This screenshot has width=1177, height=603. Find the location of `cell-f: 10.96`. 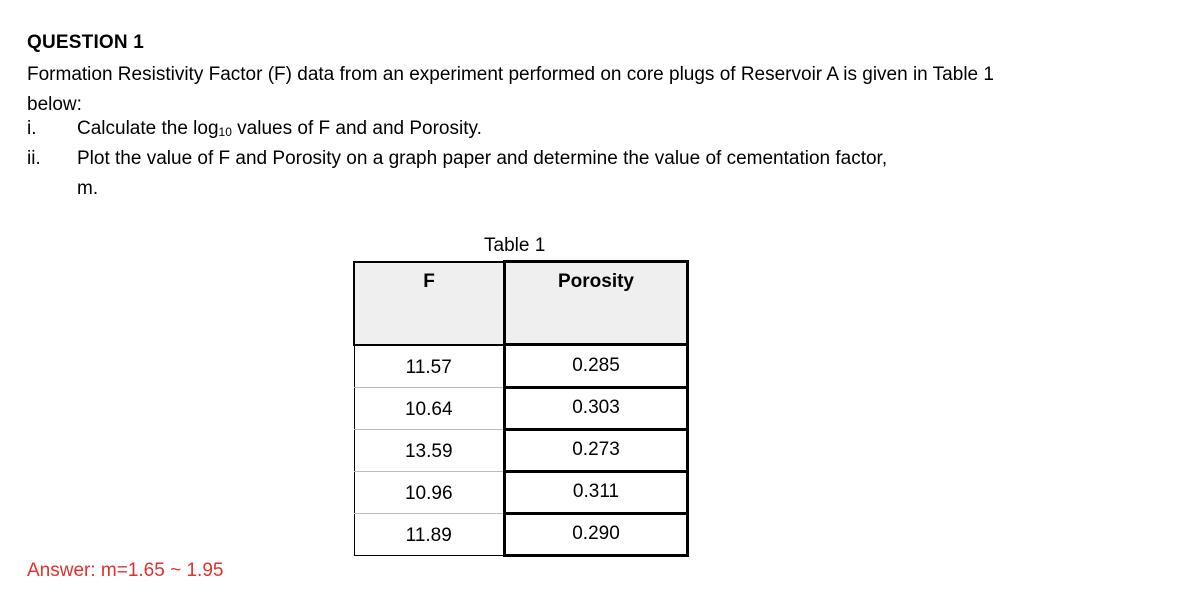

cell-f: 10.96 is located at coordinates (429, 492).